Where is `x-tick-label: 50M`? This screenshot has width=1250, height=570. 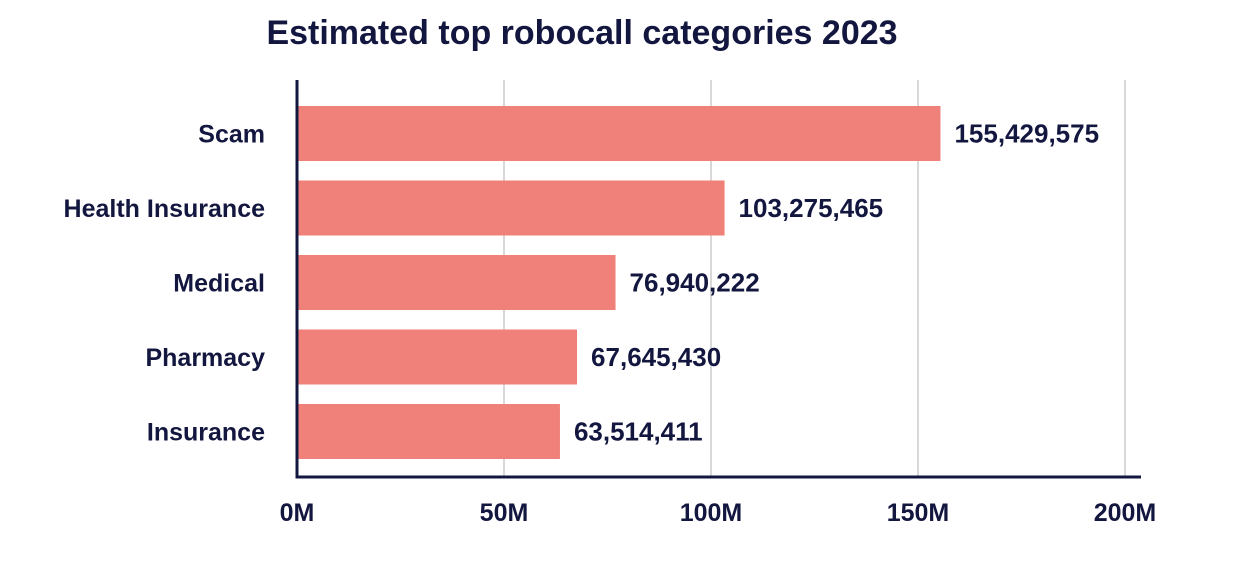
x-tick-label: 50M is located at coordinates (504, 513).